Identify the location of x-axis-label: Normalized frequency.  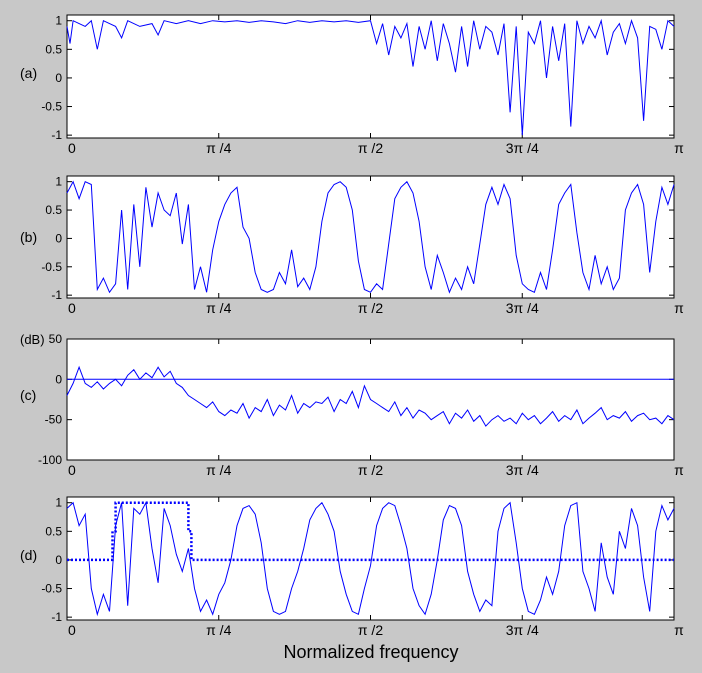
(370, 652).